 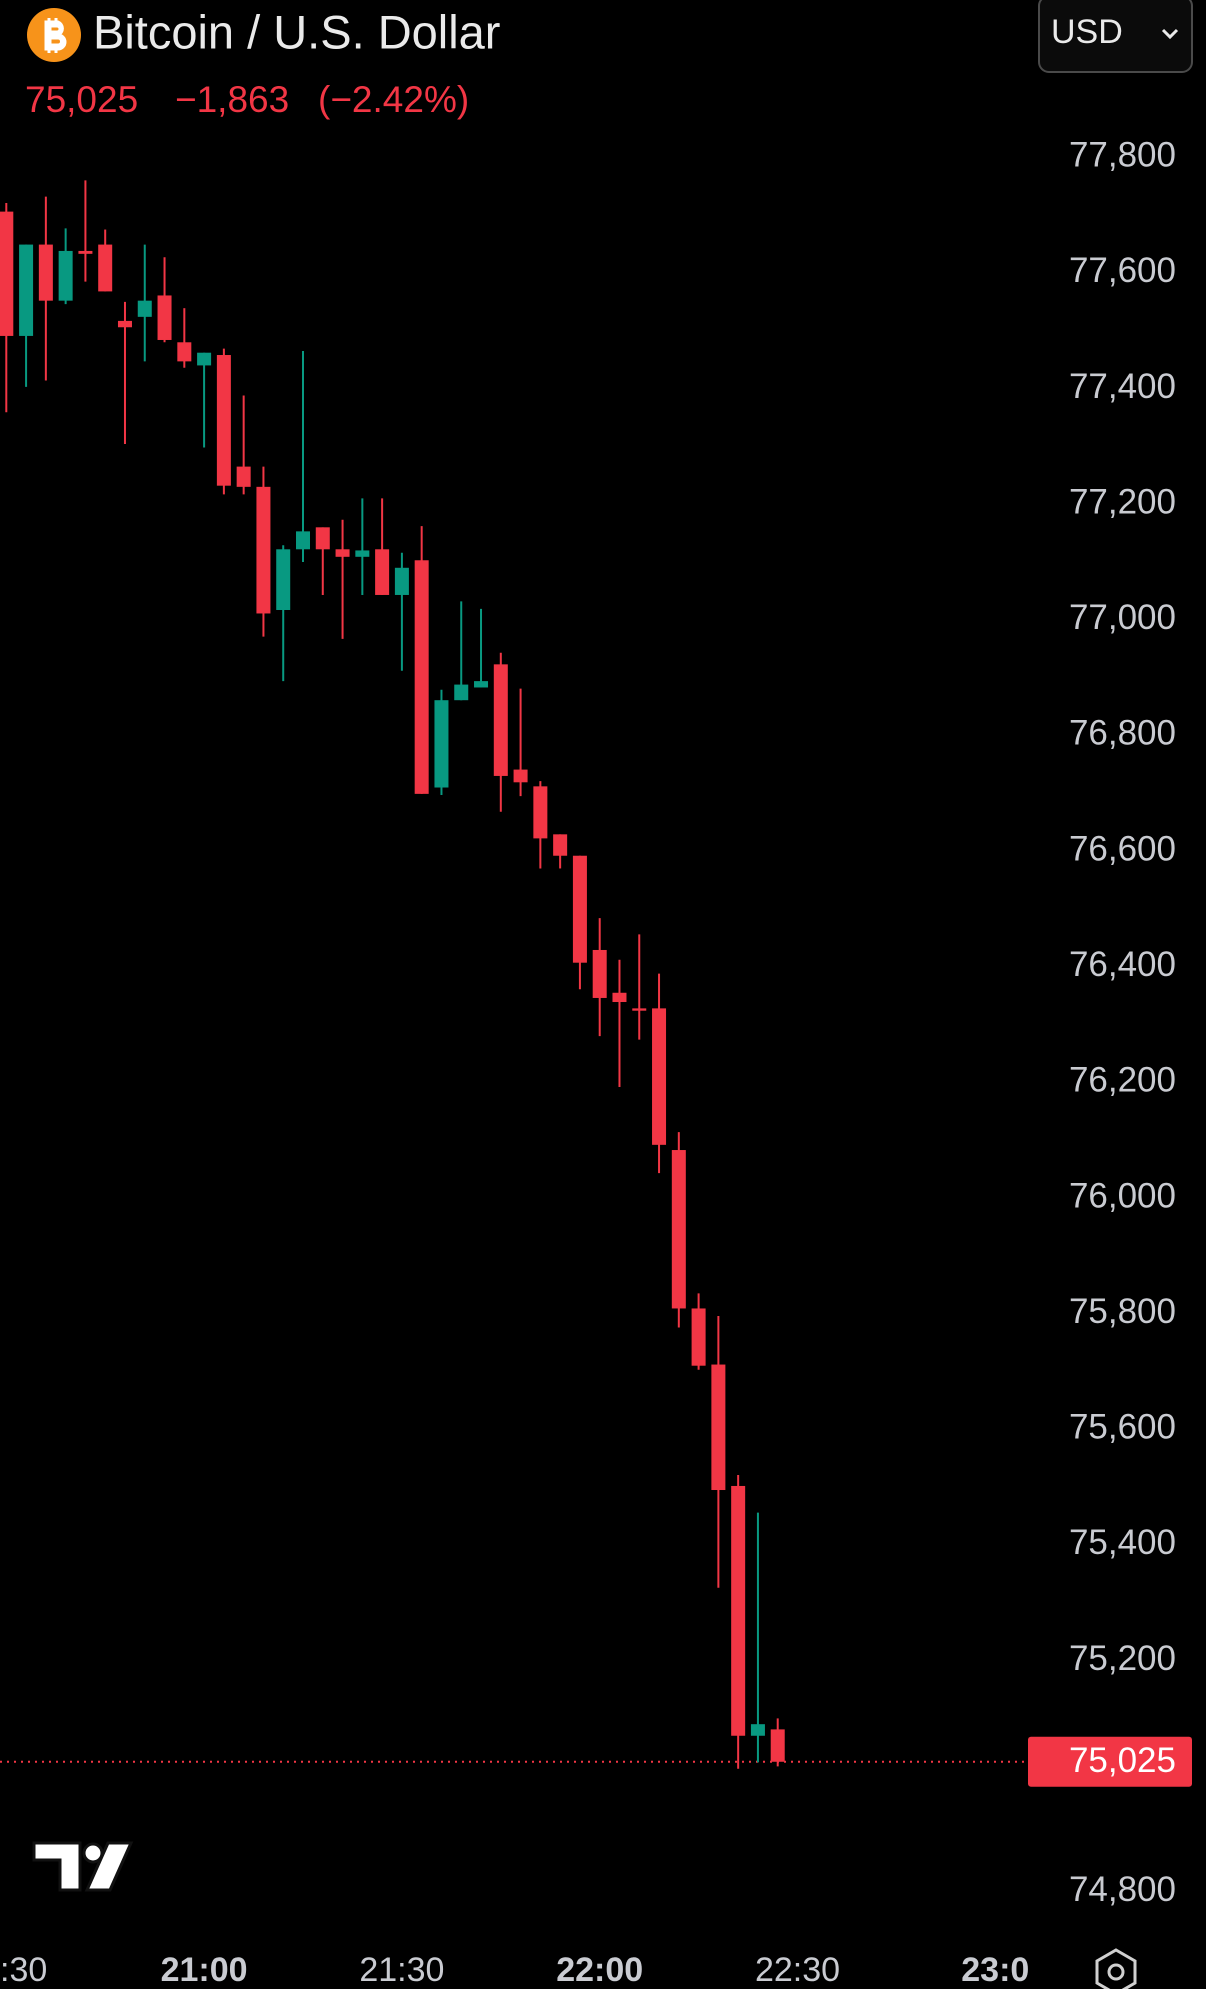 What do you see at coordinates (109, 1866) in the screenshot?
I see `logo-slash` at bounding box center [109, 1866].